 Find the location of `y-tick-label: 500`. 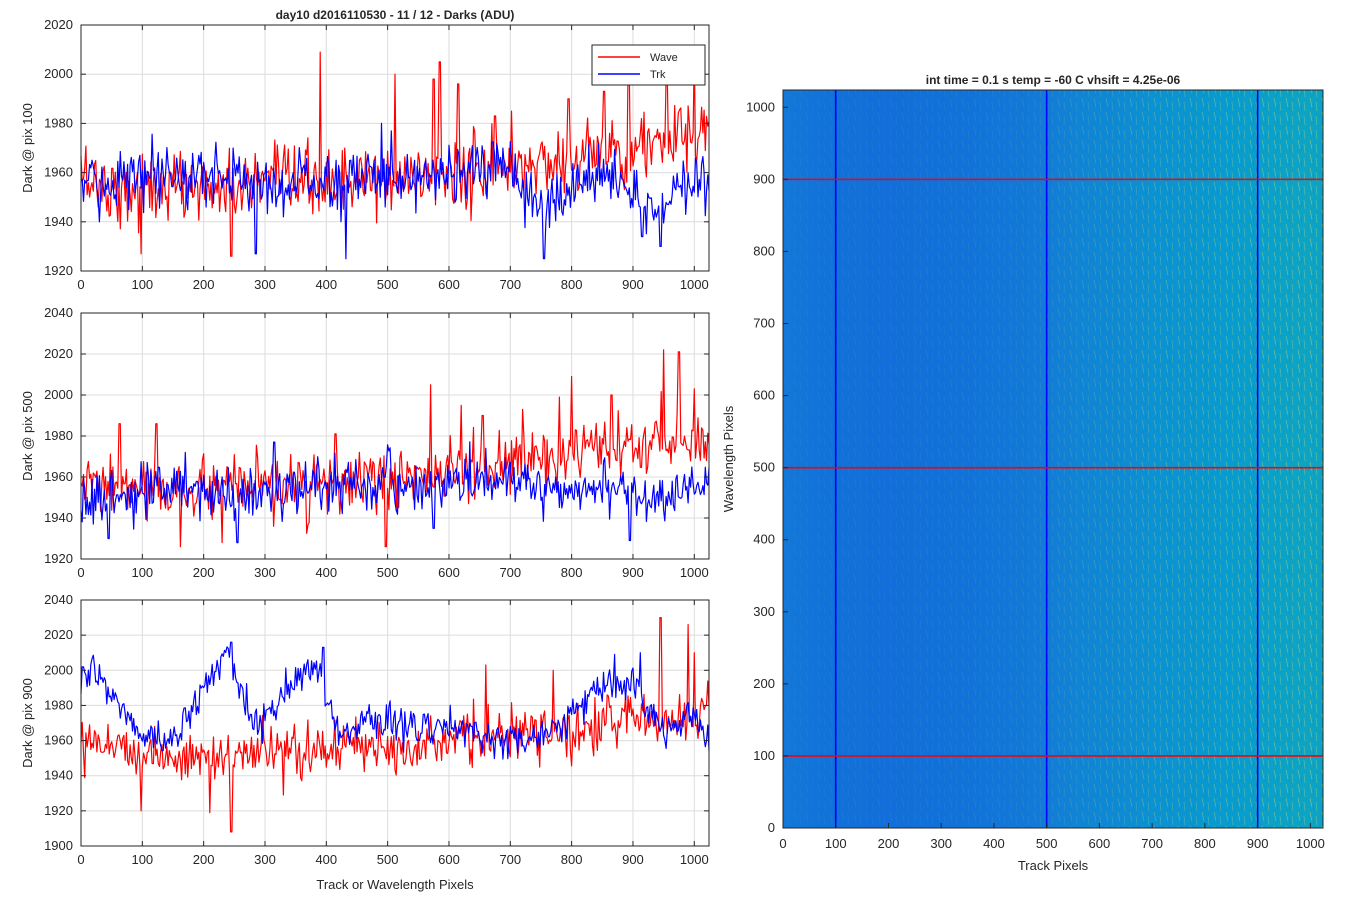

y-tick-label: 500 is located at coordinates (764, 467).